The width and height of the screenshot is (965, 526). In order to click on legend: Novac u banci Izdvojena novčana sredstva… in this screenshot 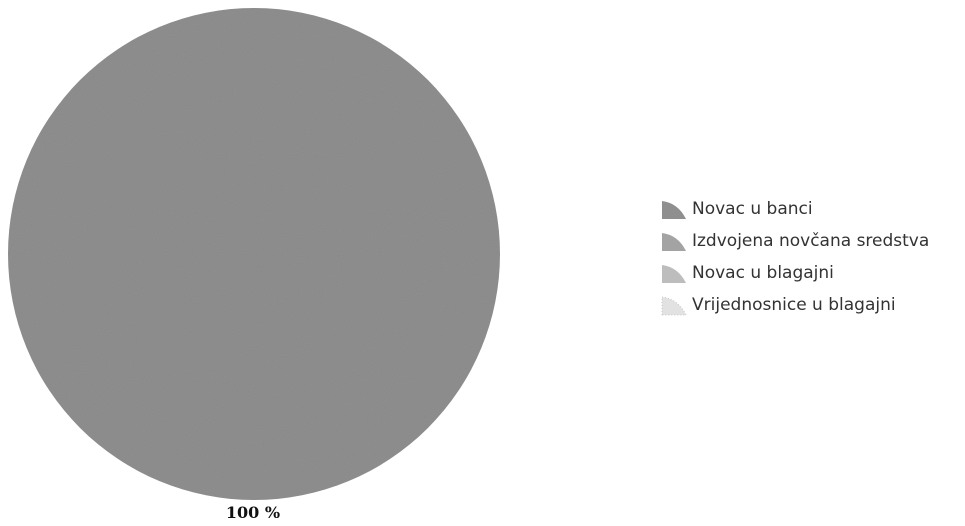, I will do `click(793, 257)`.